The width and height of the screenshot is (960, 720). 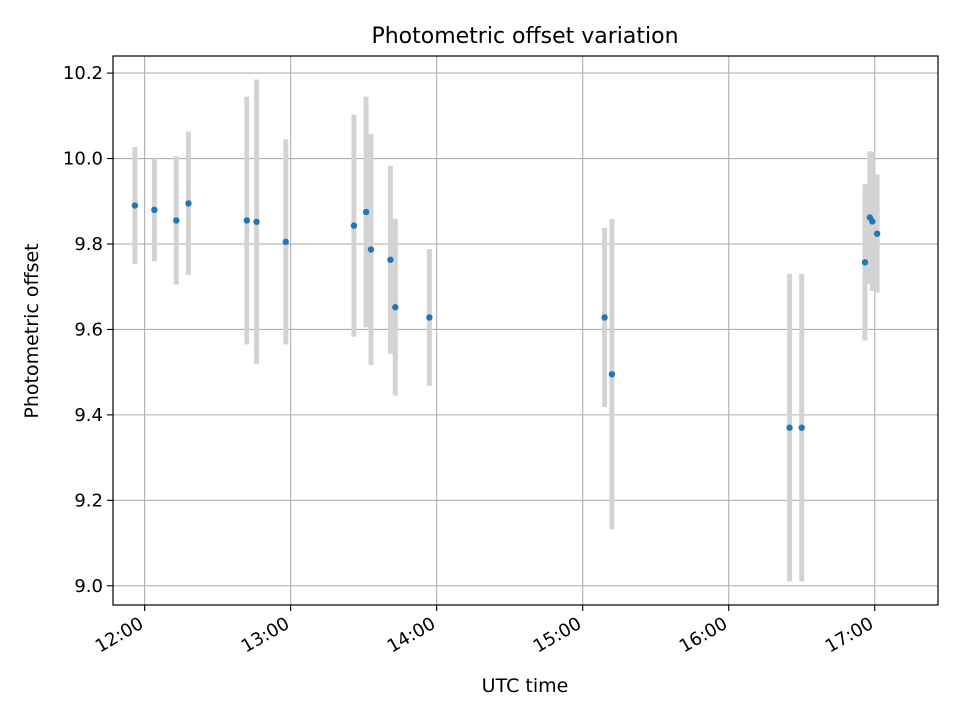 I want to click on y-tick-label: 9.4, so click(x=88, y=415).